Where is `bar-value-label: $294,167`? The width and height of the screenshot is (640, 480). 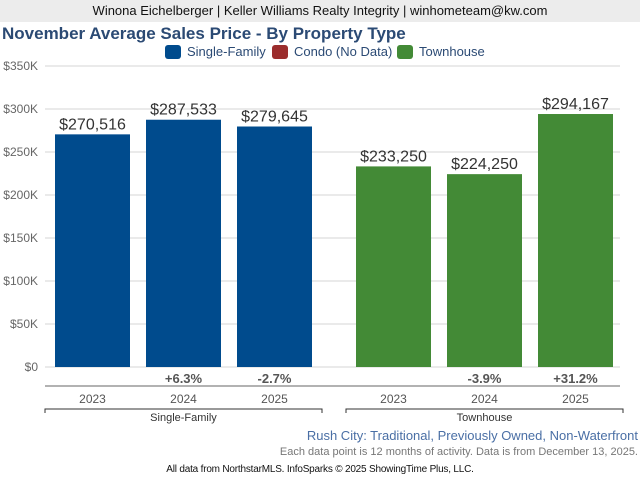
bar-value-label: $294,167 is located at coordinates (575, 104).